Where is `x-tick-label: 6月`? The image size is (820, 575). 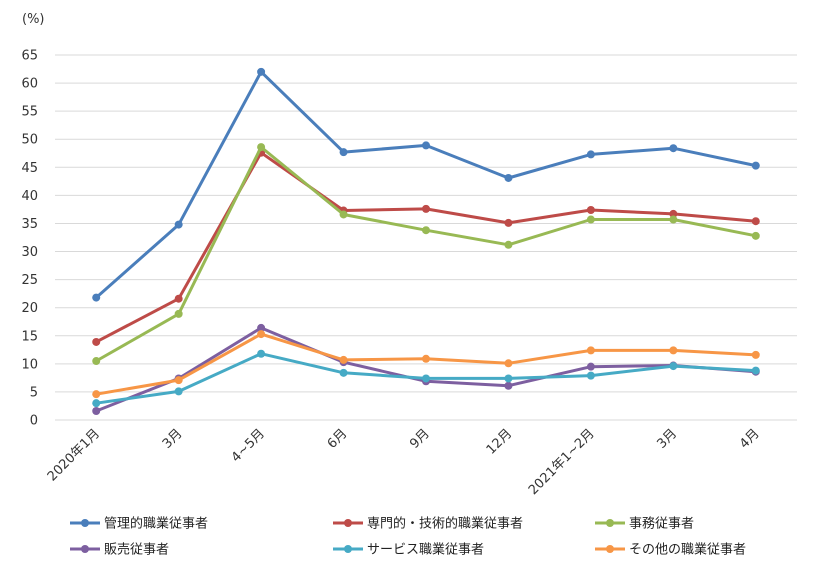 x-tick-label: 6月 is located at coordinates (338, 439).